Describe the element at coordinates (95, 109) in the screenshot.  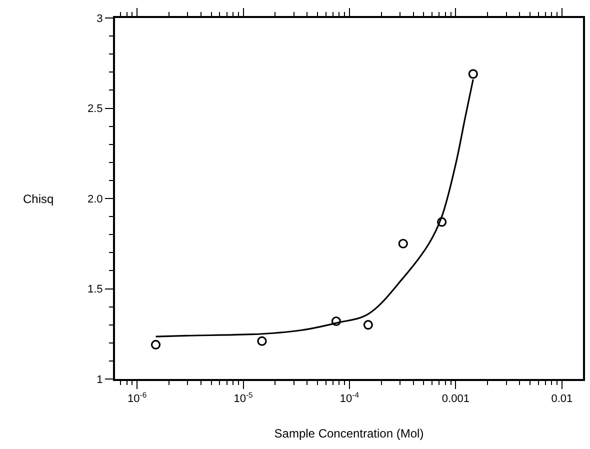
I see `y-tick-label: 2.5` at that location.